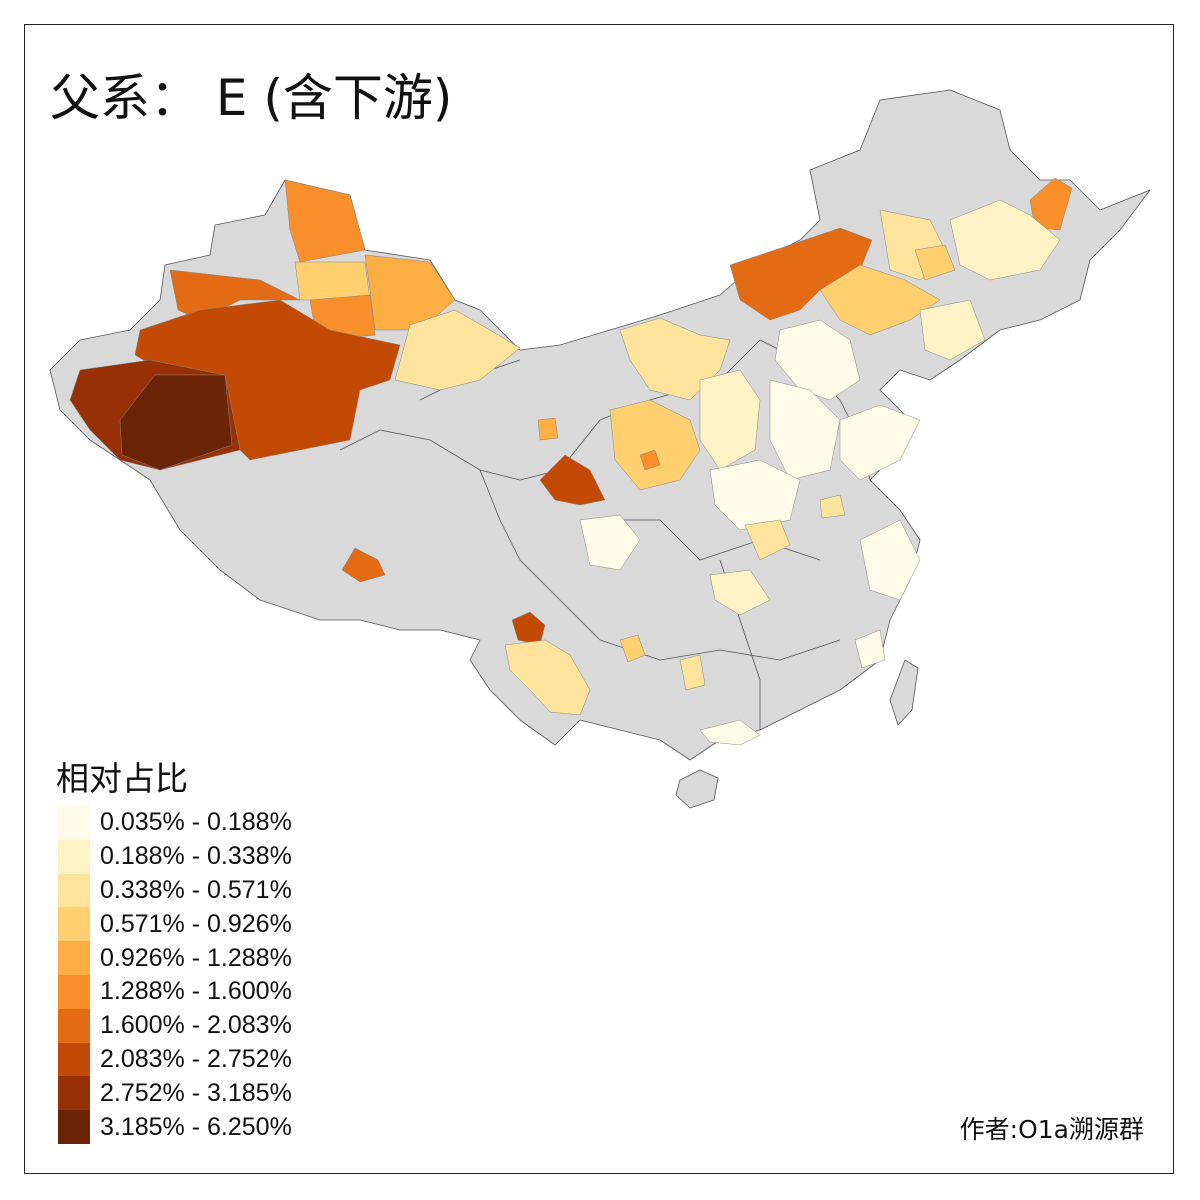  I want to click on legend-label: 0.188% - 0.338%, so click(196, 856).